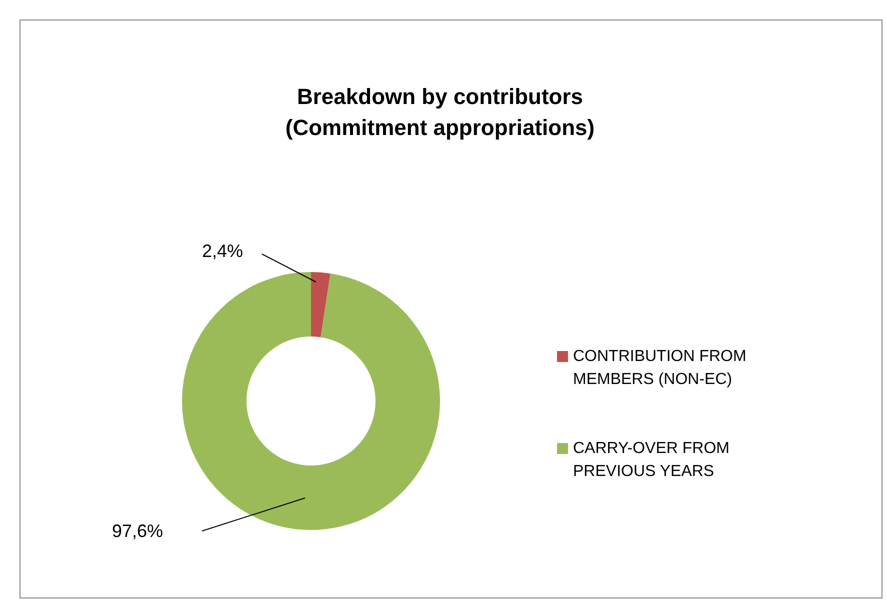 The width and height of the screenshot is (887, 614). I want to click on legend-label: CONTRIBUTION FROM MEMBERS (NON-EC), so click(659, 368).